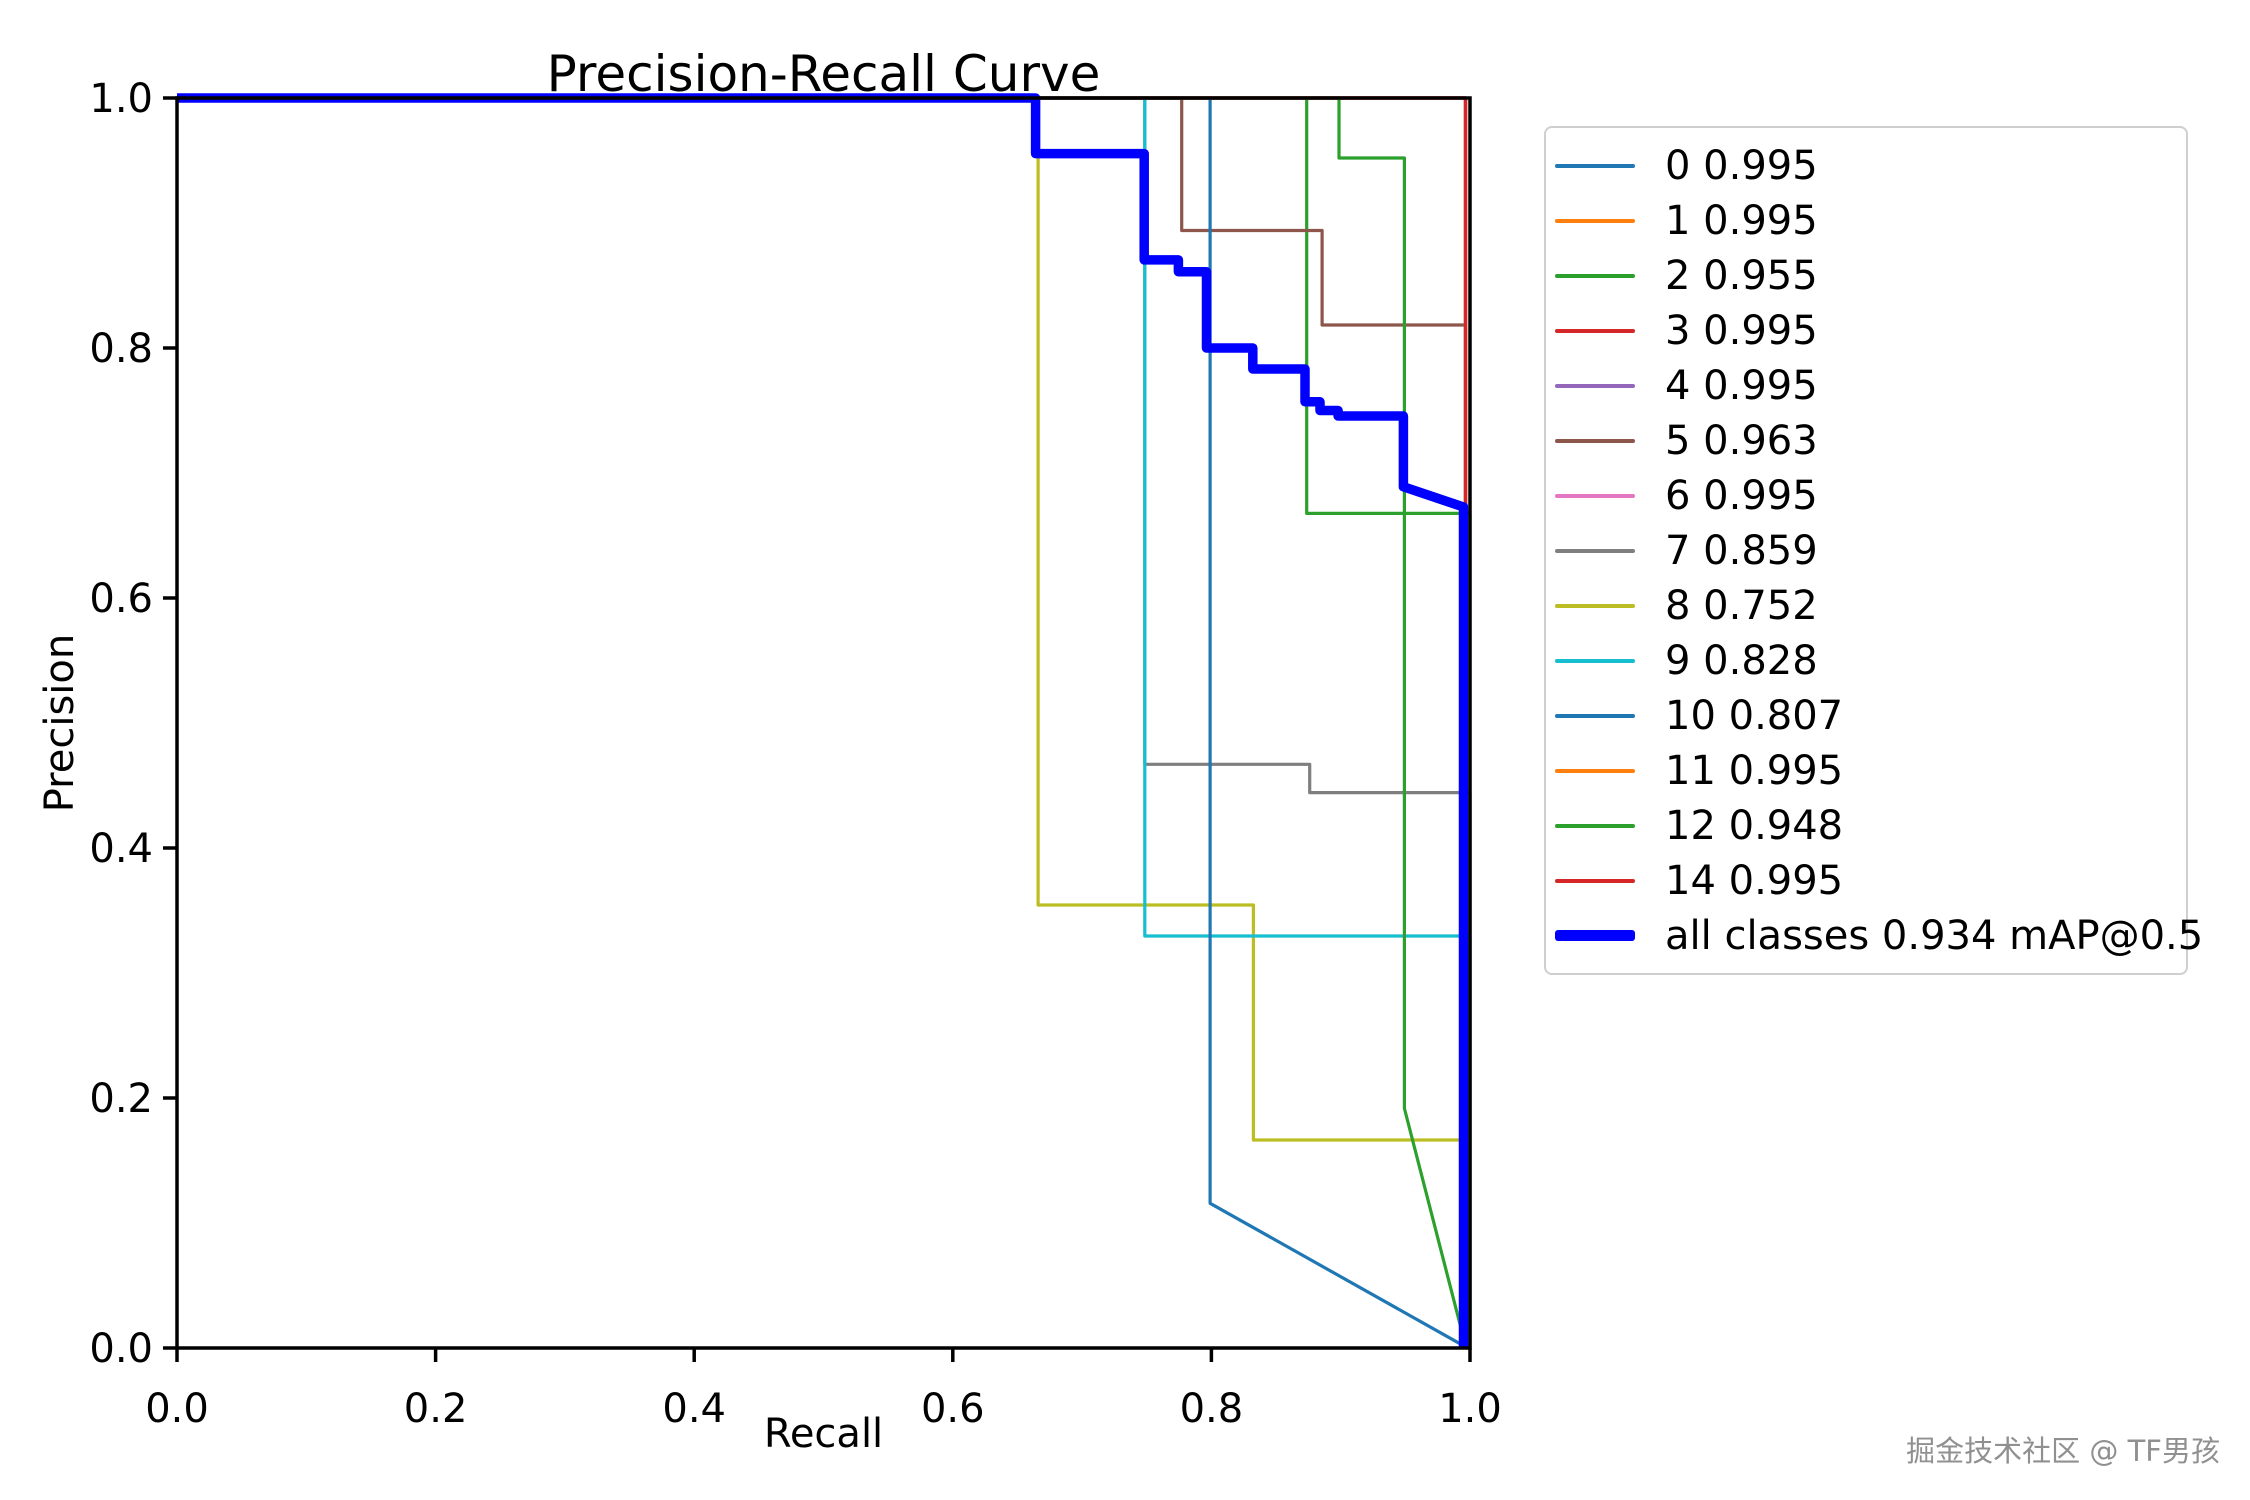 Image resolution: width=2250 pixels, height=1500 pixels. Describe the element at coordinates (177, 1409) in the screenshot. I see `x-tick-label: 0.0` at that location.